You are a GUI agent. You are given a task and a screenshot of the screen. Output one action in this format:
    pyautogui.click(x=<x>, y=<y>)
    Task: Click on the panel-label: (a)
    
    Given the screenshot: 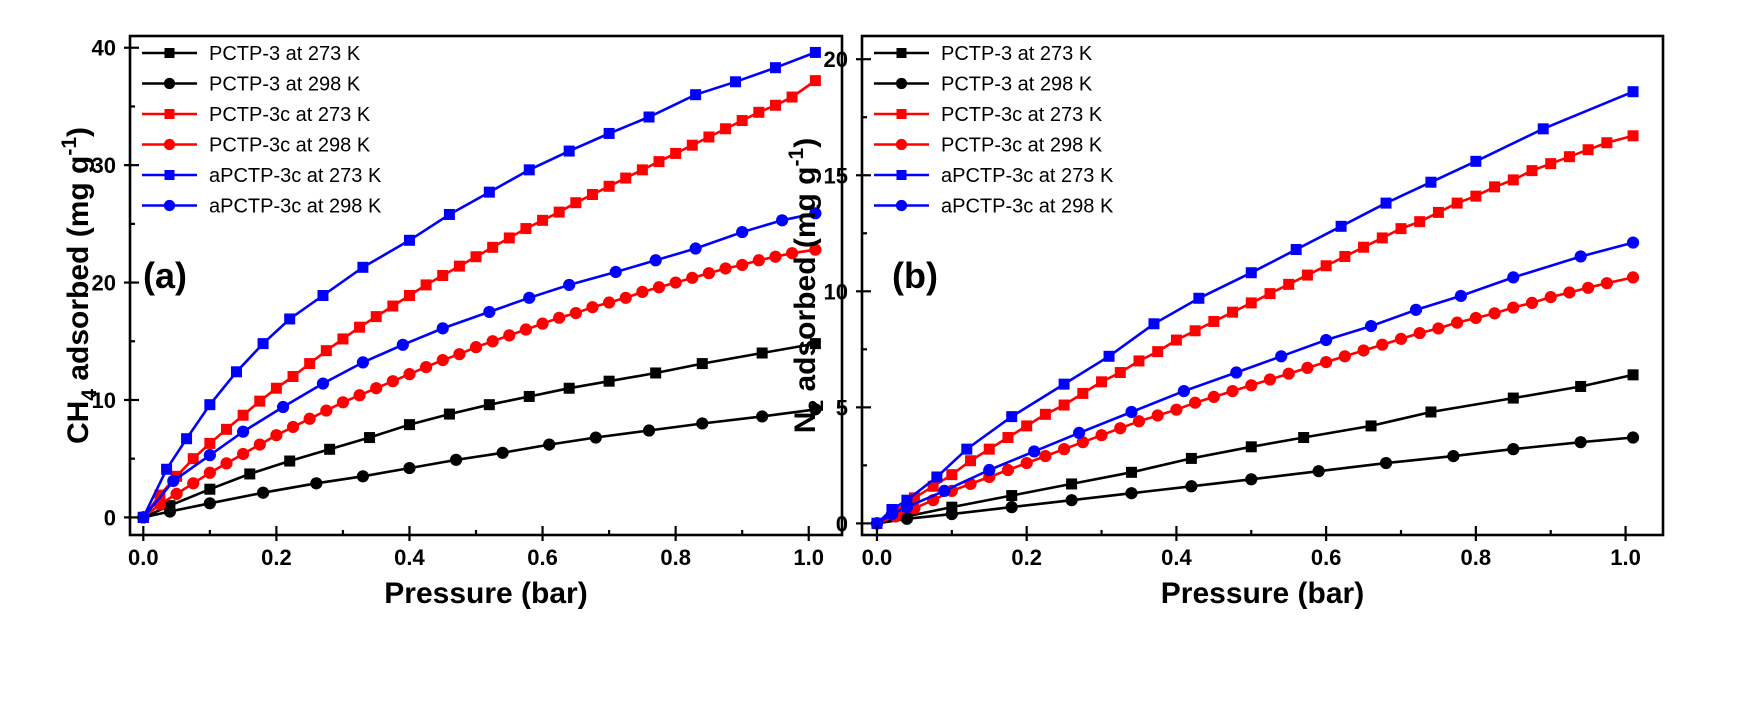 What is the action you would take?
    pyautogui.click(x=165, y=275)
    